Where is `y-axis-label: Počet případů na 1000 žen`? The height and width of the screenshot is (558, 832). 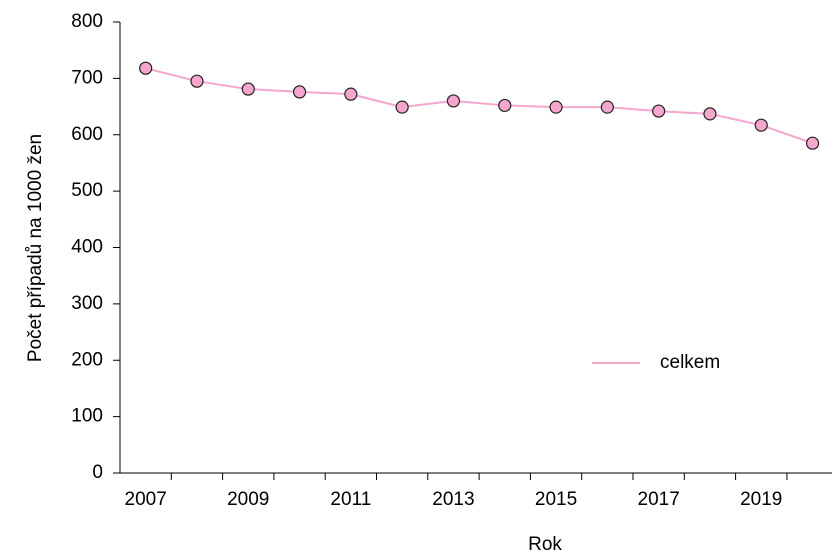
y-axis-label: Počet případů na 1000 žen is located at coordinates (35, 248).